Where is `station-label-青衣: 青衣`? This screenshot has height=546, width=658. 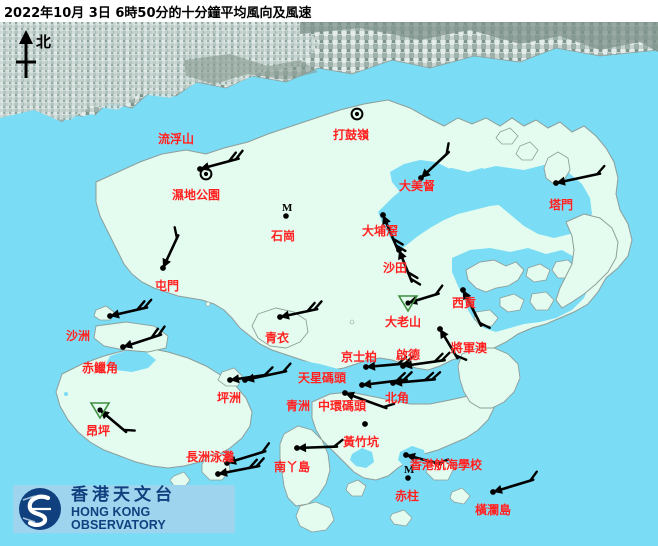 station-label-青衣: 青衣 is located at coordinates (277, 338).